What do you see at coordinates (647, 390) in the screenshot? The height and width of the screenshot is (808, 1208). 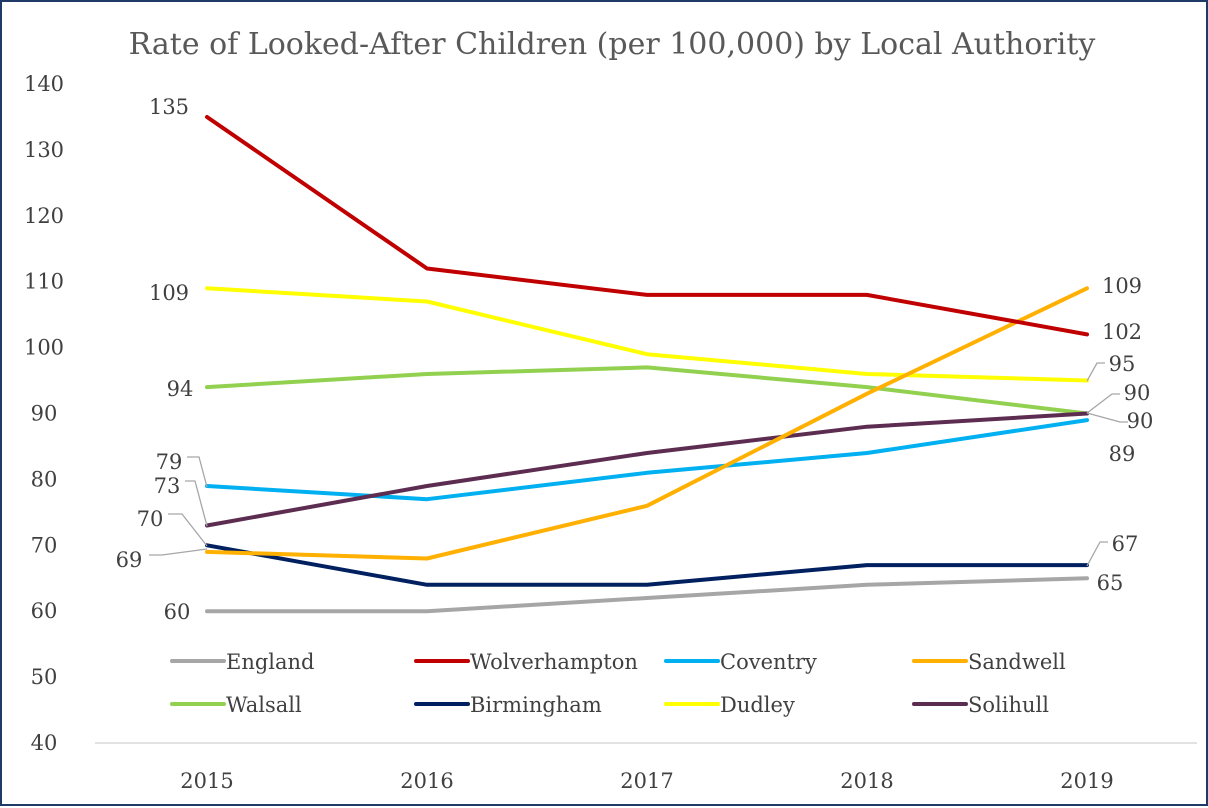 I see `series-line-walsall` at bounding box center [647, 390].